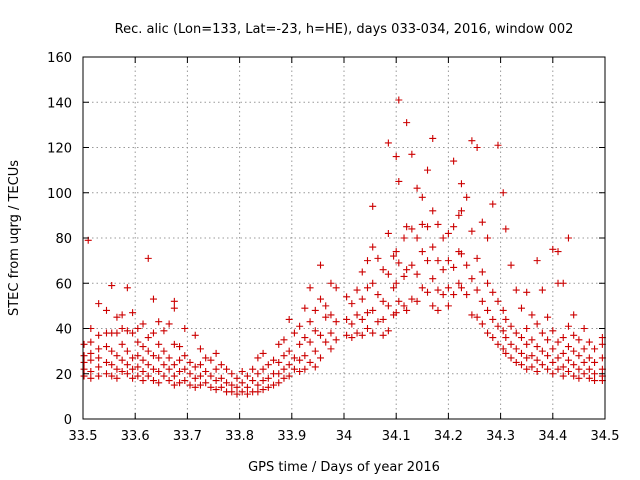 Image resolution: width=640 pixels, height=480 pixels. I want to click on x-axis-label: GPS time / Days of year 2016, so click(344, 467).